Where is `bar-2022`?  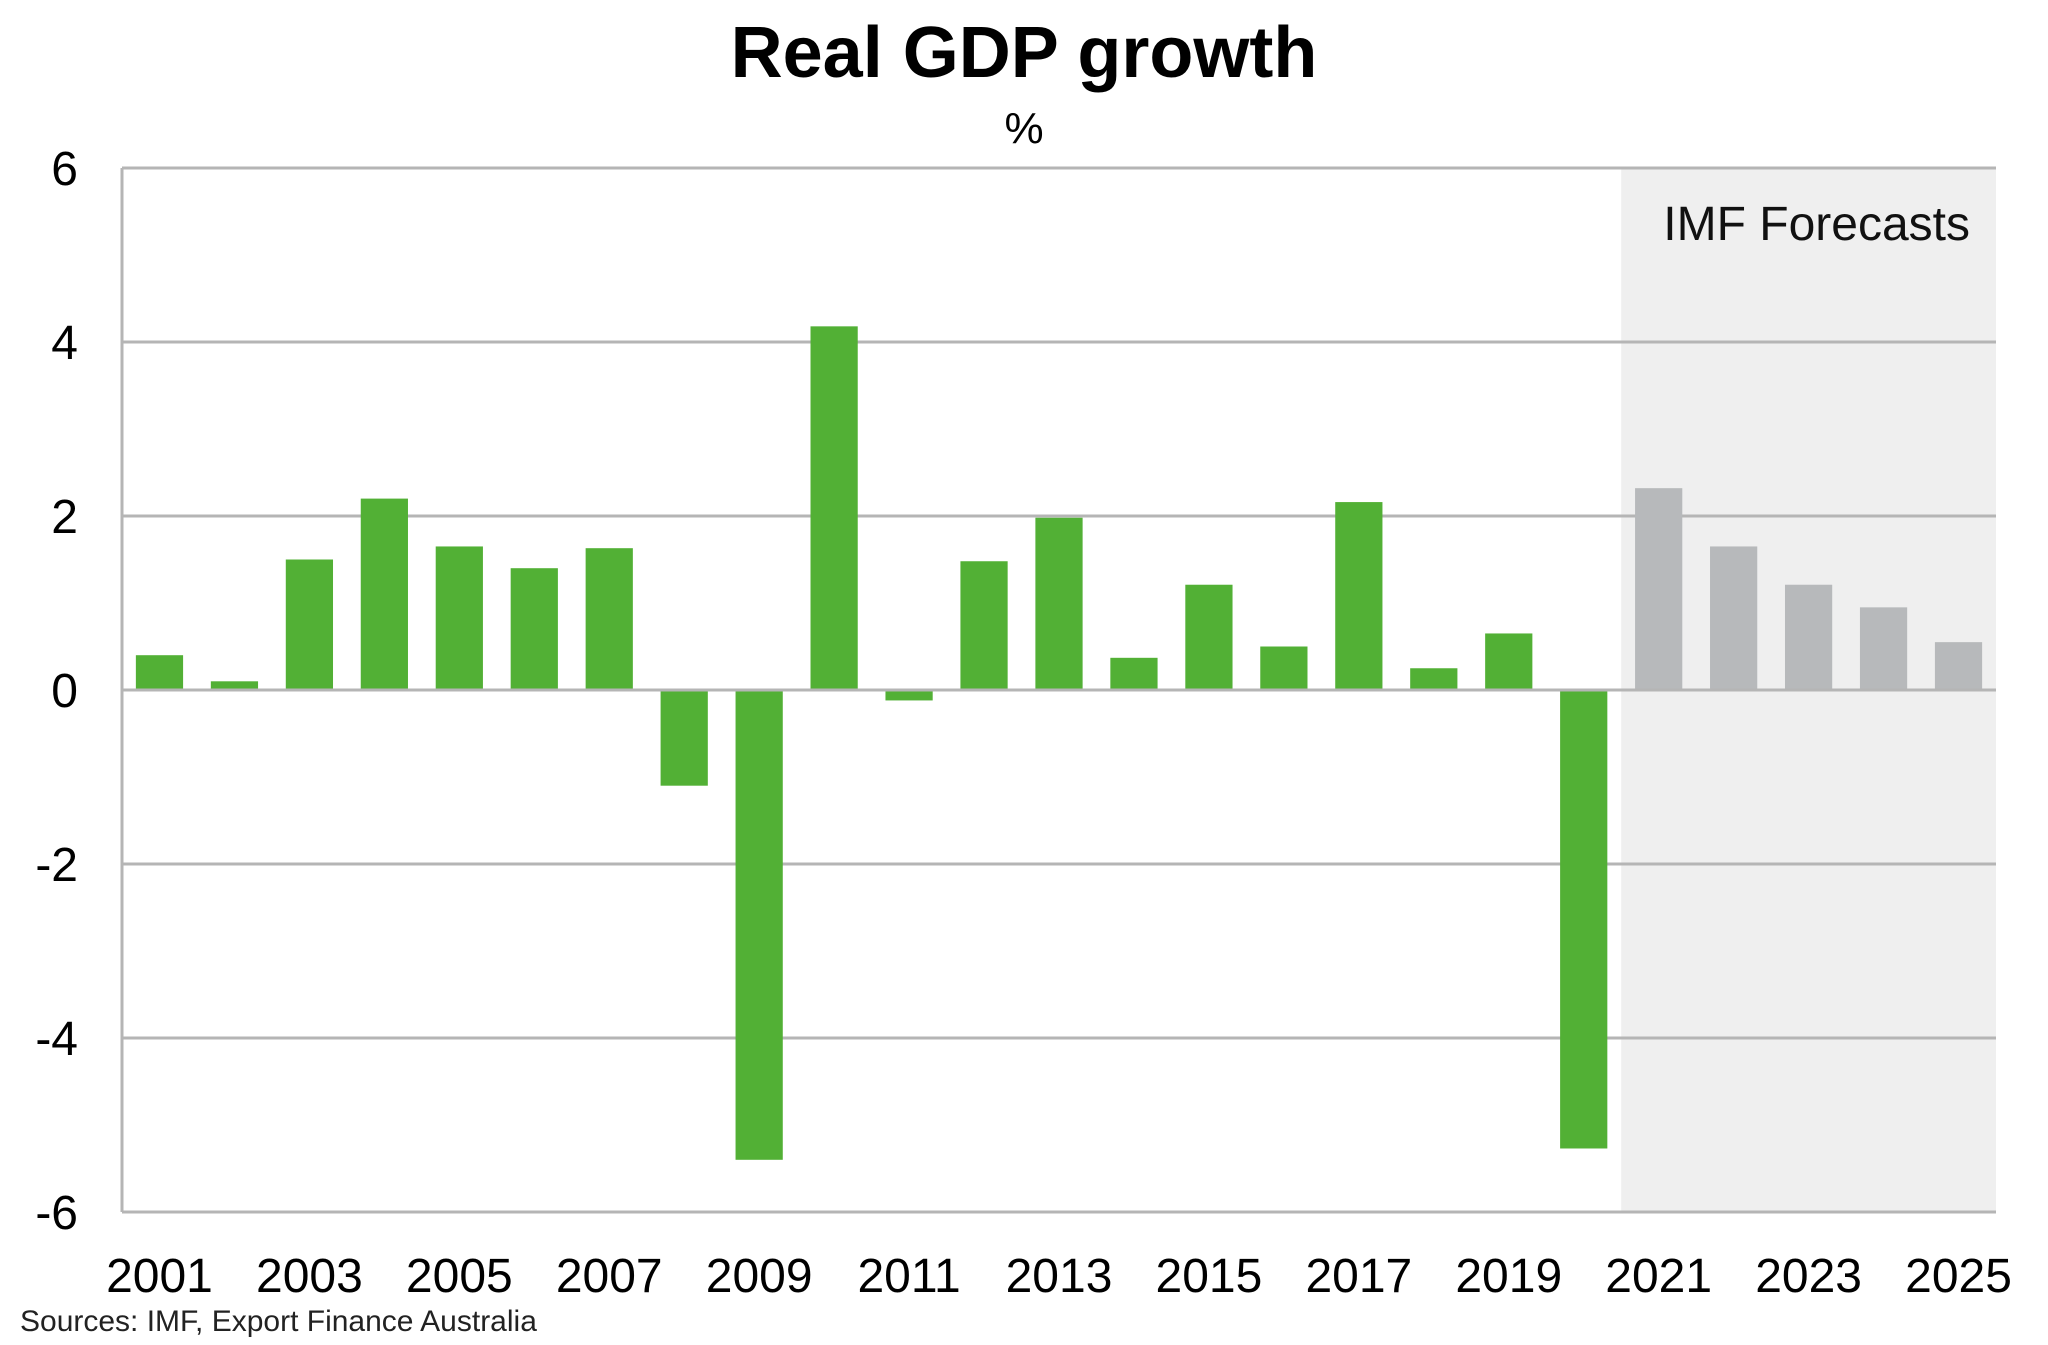 bar-2022 is located at coordinates (1734, 618).